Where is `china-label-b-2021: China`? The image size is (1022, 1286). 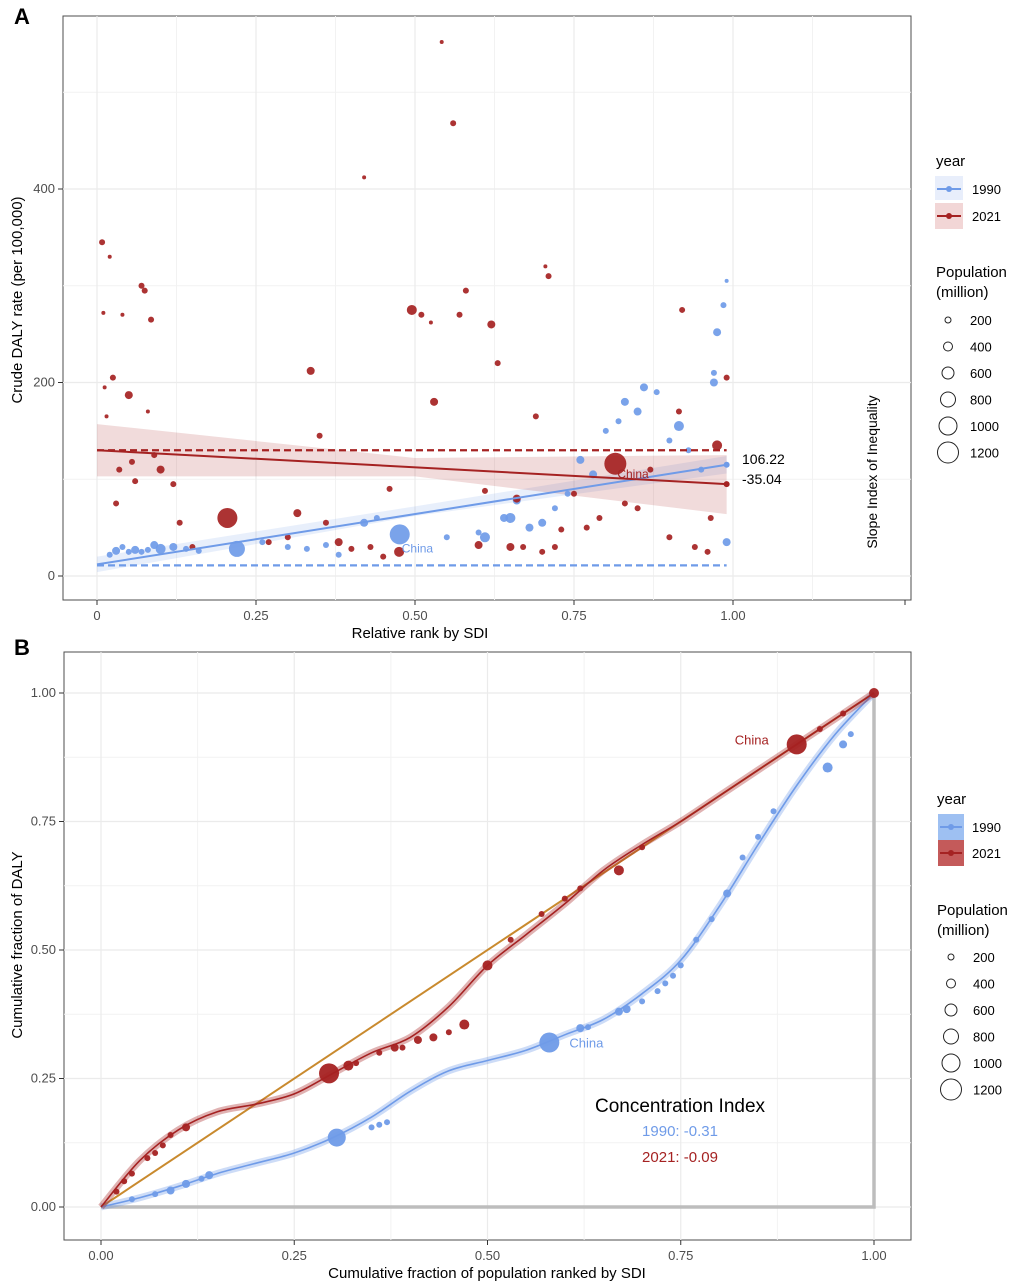 china-label-b-2021: China is located at coordinates (752, 739).